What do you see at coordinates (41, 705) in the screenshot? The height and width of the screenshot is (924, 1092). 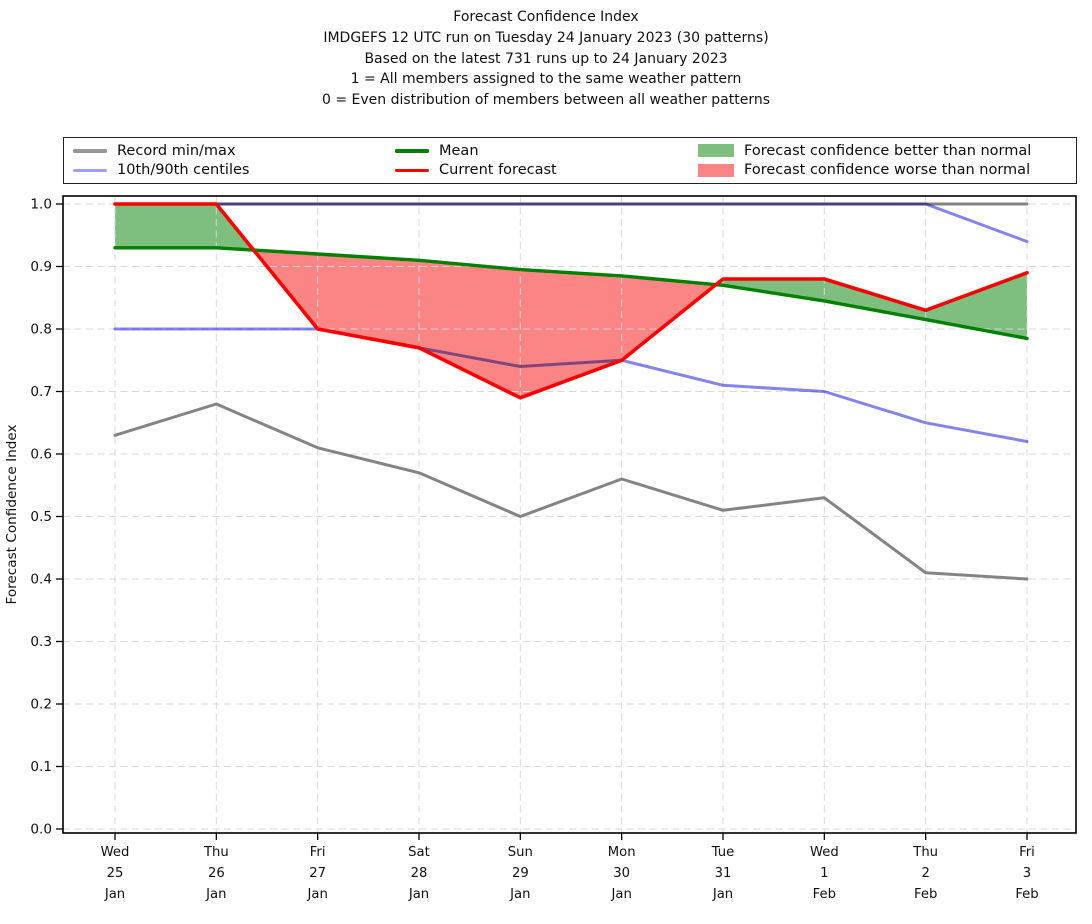 I see `y-tick-label: 0.2` at bounding box center [41, 705].